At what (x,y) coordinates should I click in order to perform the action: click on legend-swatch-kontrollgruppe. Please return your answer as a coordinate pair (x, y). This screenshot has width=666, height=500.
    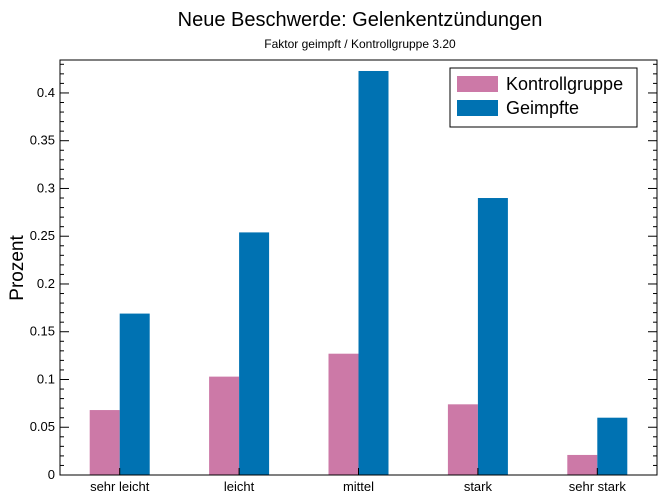
    Looking at the image, I should click on (477, 84).